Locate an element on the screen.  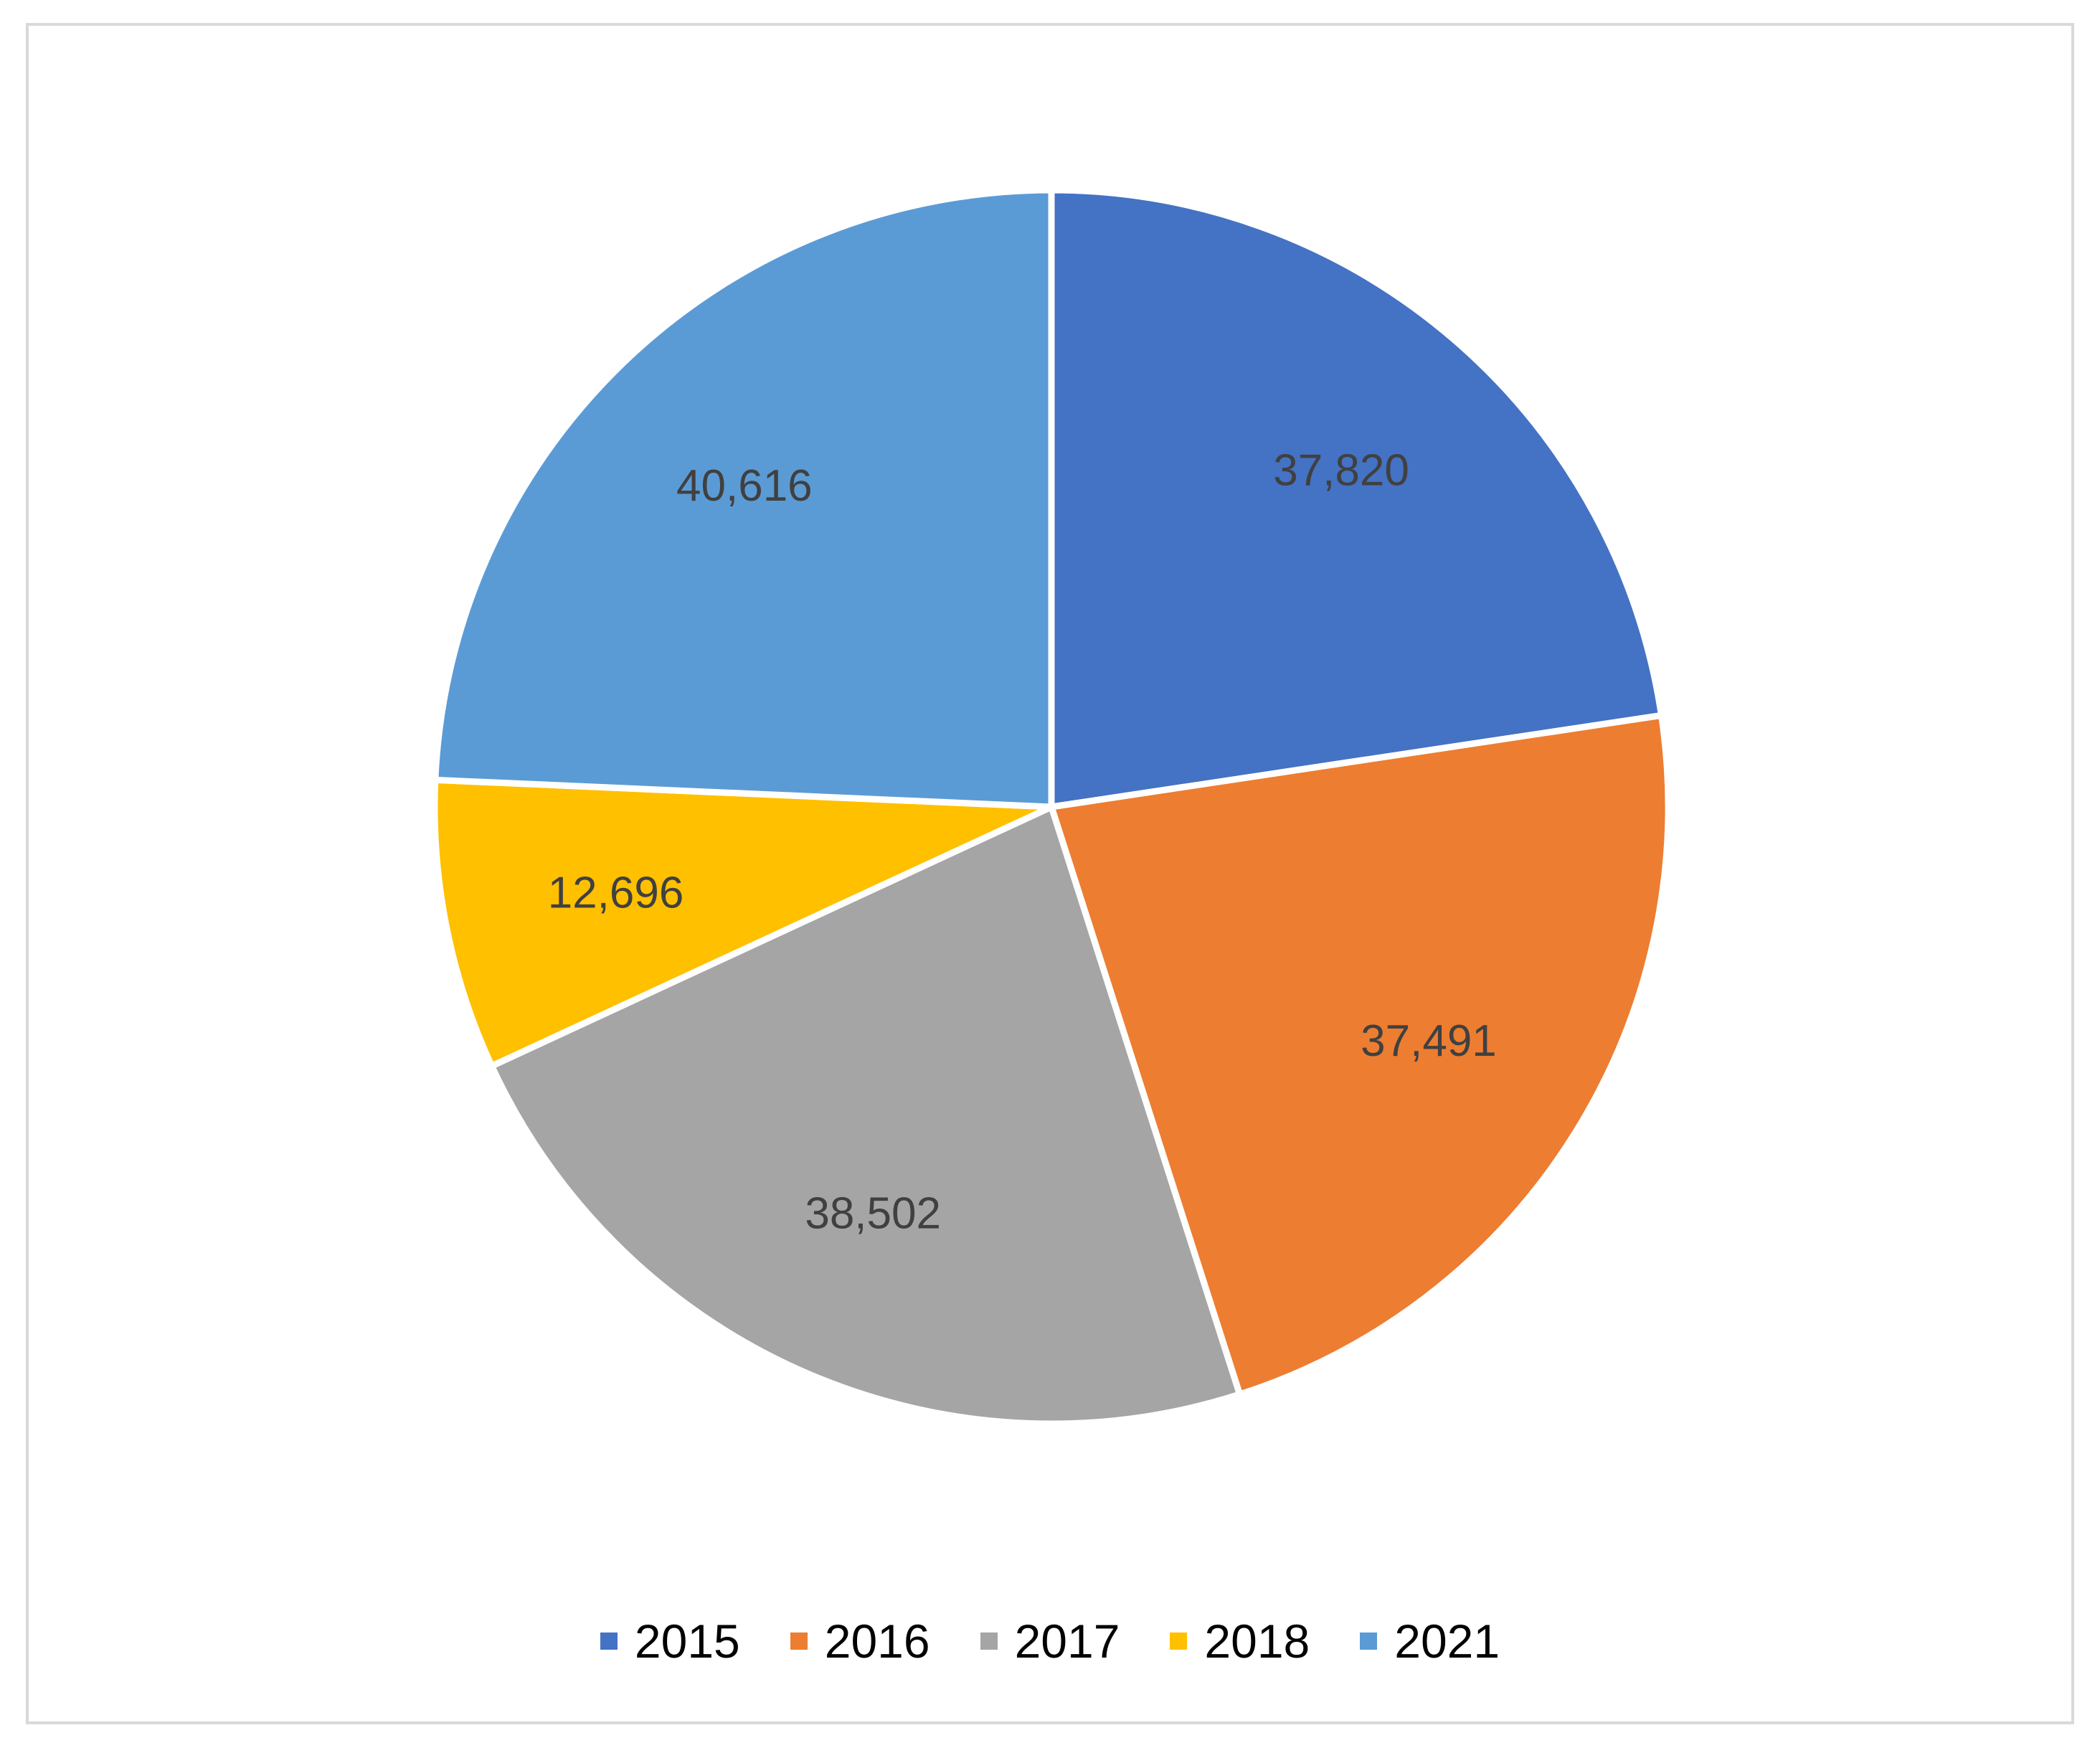
legend-item-2015: 2015 is located at coordinates (670, 1641).